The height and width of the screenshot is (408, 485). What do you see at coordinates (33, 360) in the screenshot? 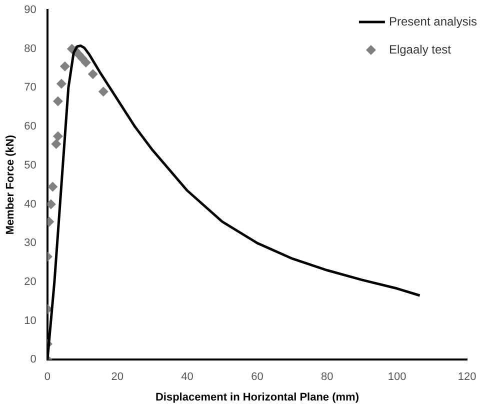
I see `y-tick-label: 0` at bounding box center [33, 360].